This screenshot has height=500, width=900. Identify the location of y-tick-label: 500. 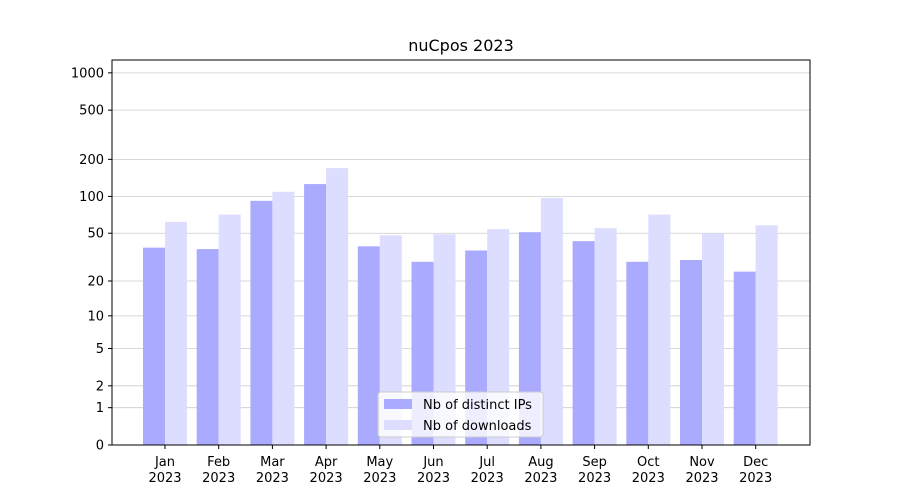
(91, 111).